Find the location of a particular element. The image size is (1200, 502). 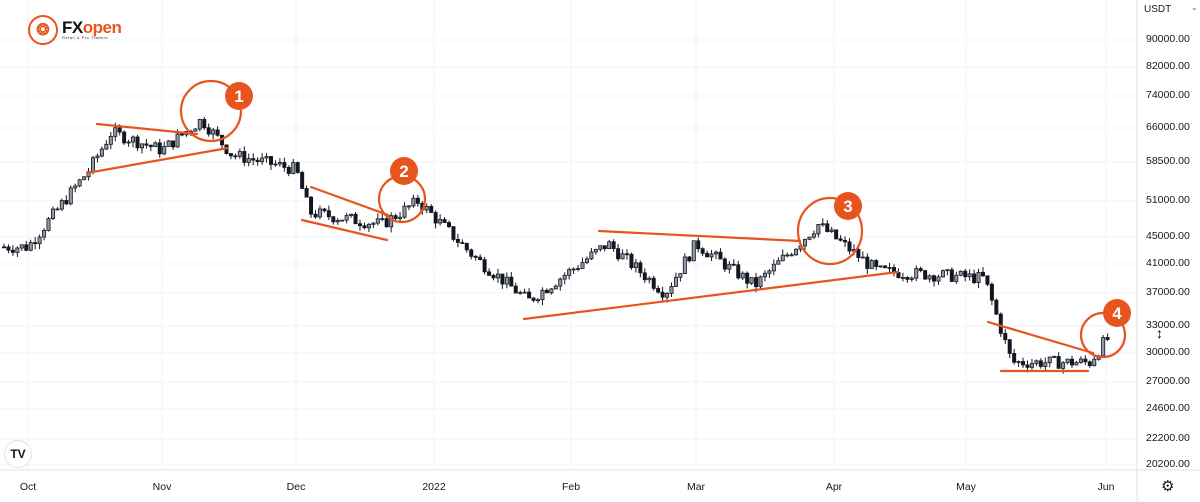

time-label: Apr is located at coordinates (834, 487).